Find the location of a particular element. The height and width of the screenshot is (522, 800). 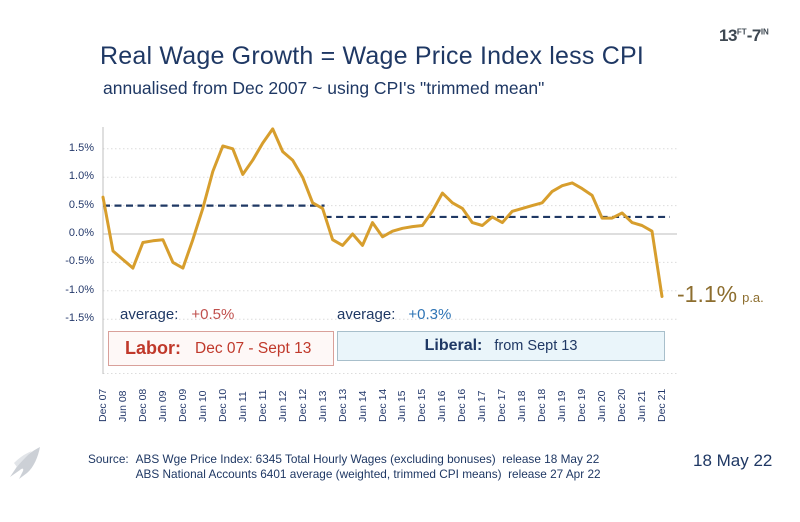

labor-average-note: average: +0.5% is located at coordinates (177, 314).